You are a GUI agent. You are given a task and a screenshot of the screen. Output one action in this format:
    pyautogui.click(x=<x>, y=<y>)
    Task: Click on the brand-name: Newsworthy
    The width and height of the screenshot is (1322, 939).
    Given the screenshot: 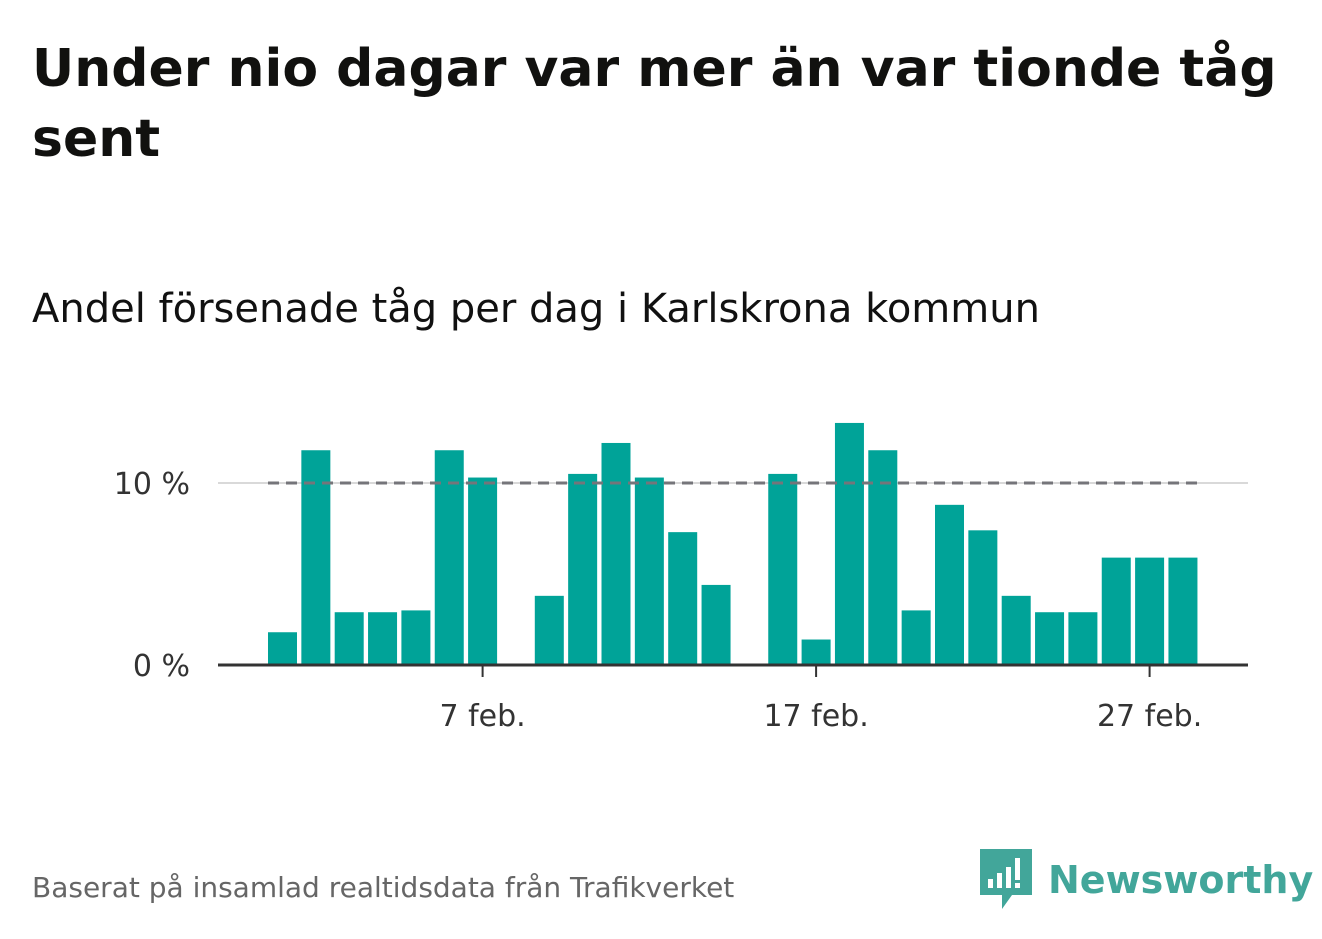 What is the action you would take?
    pyautogui.click(x=1181, y=880)
    